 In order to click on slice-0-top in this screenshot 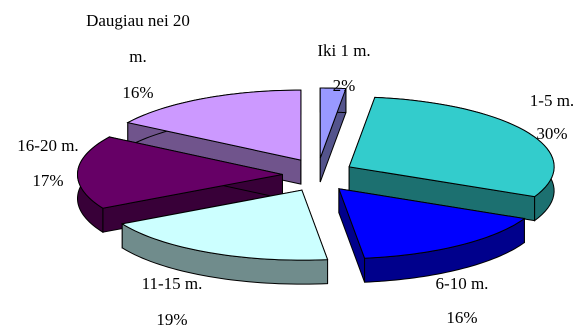, I will do `click(333, 123)`.